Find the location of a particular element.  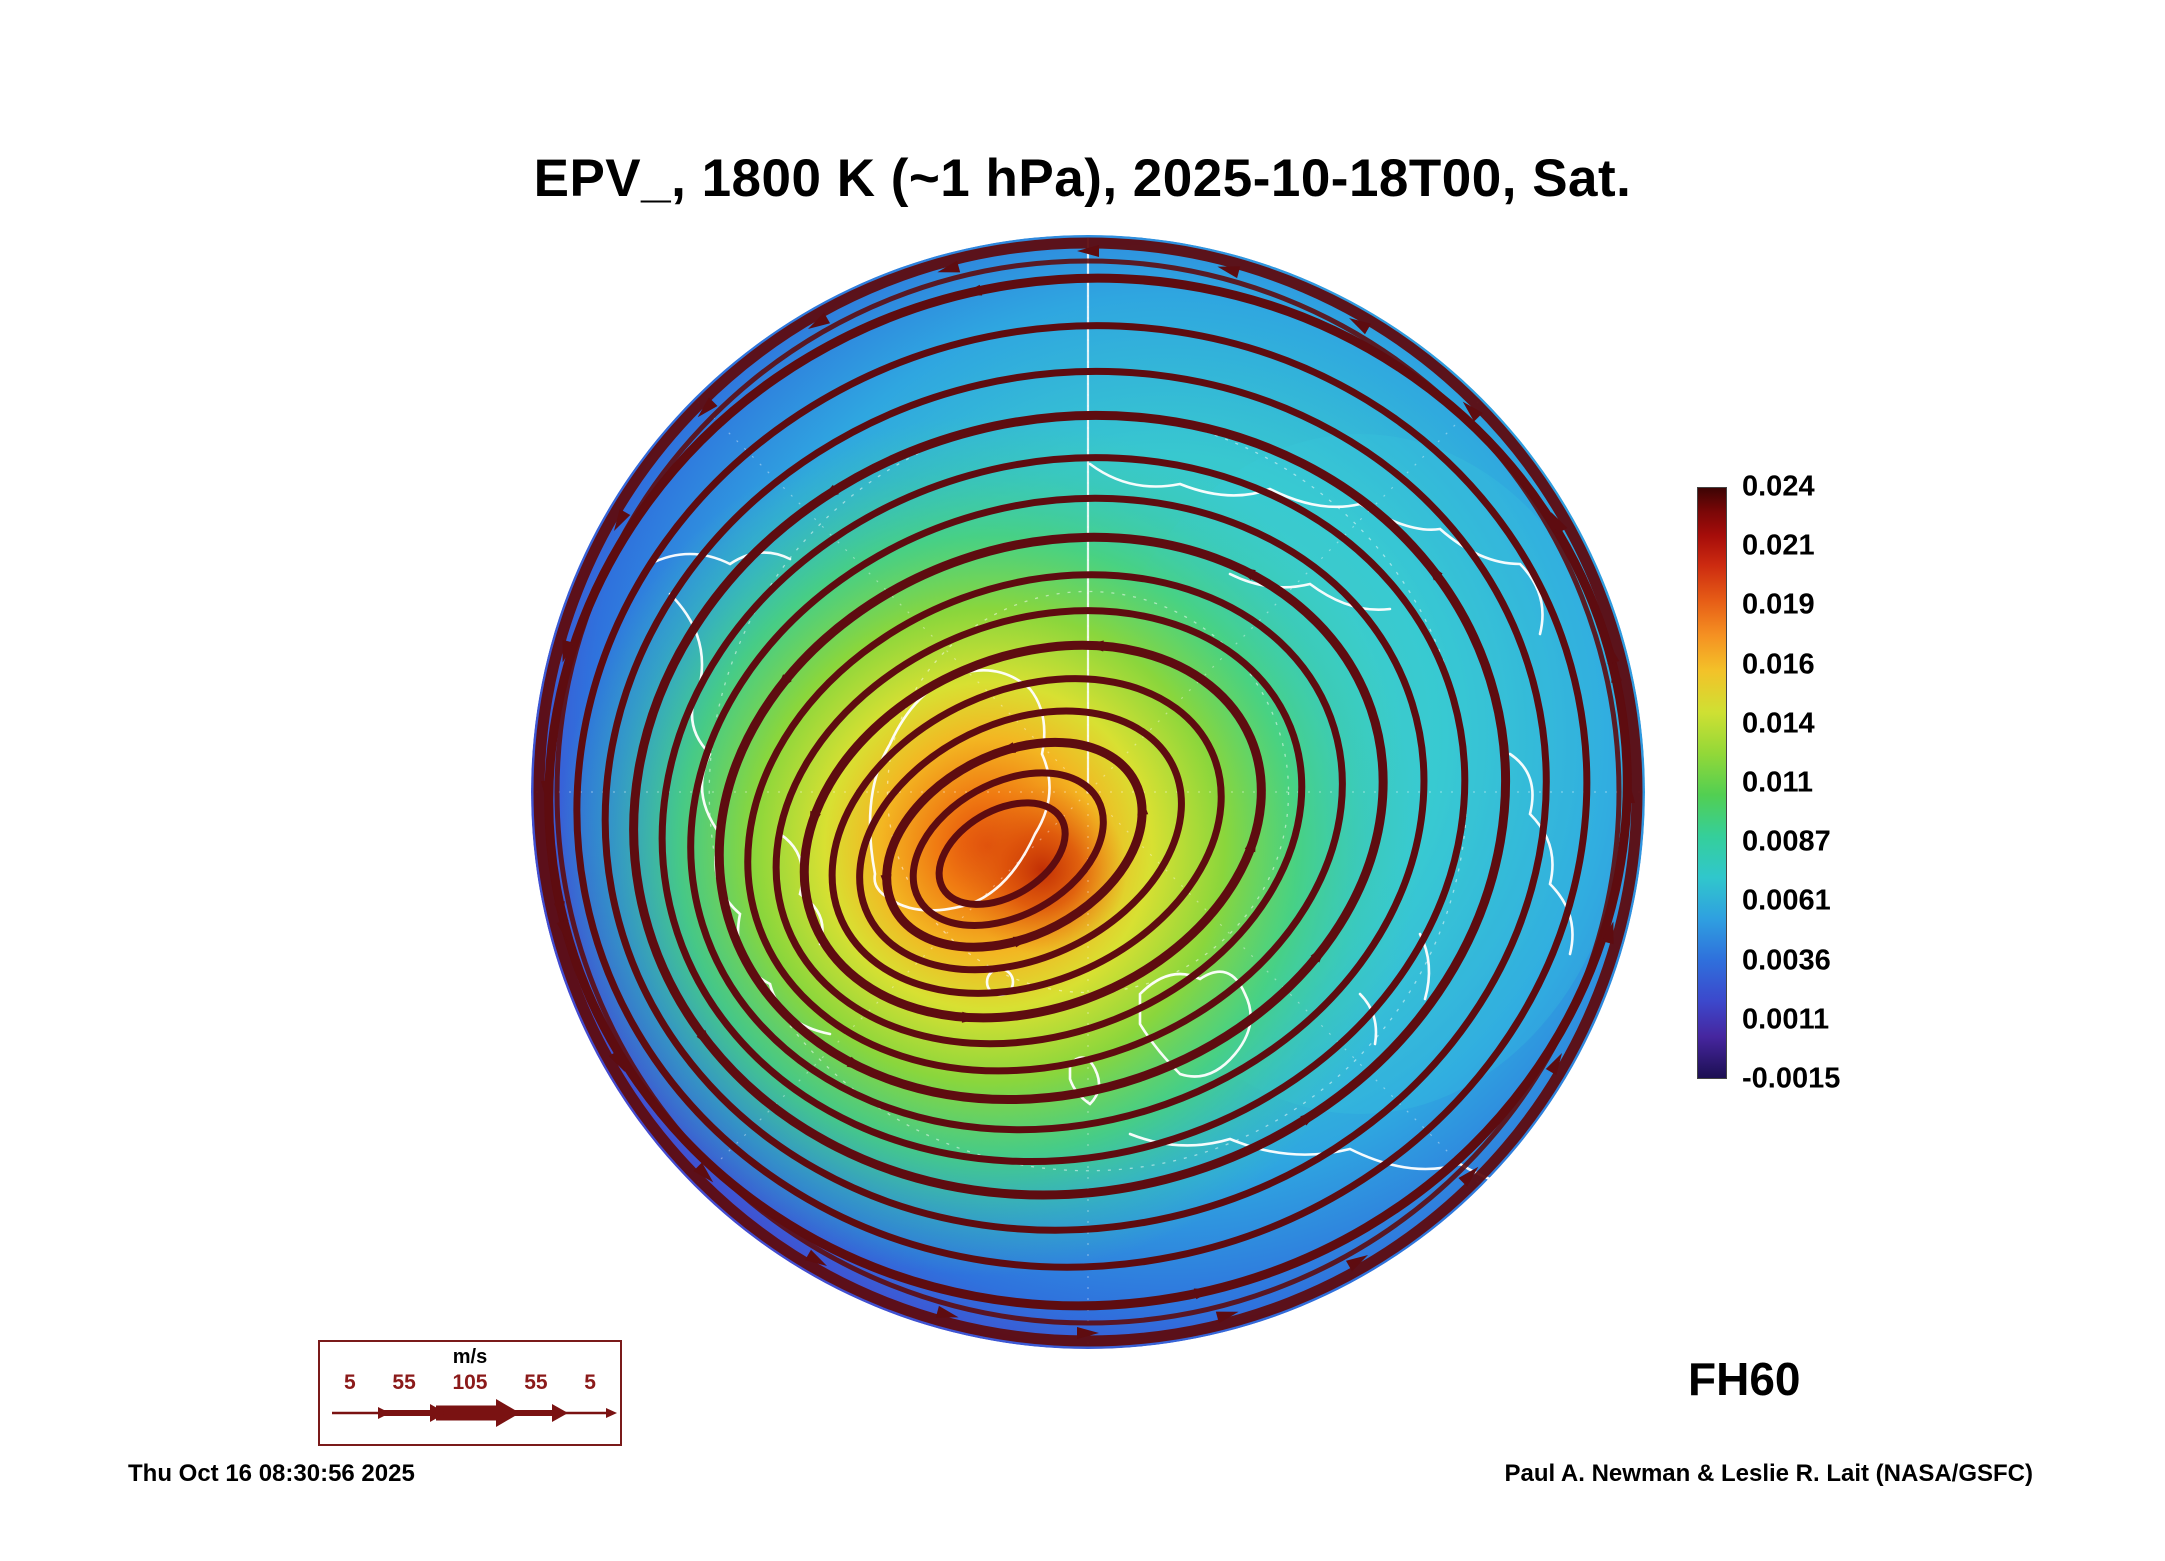

wind-speed-tick: 105 is located at coordinates (470, 1382).